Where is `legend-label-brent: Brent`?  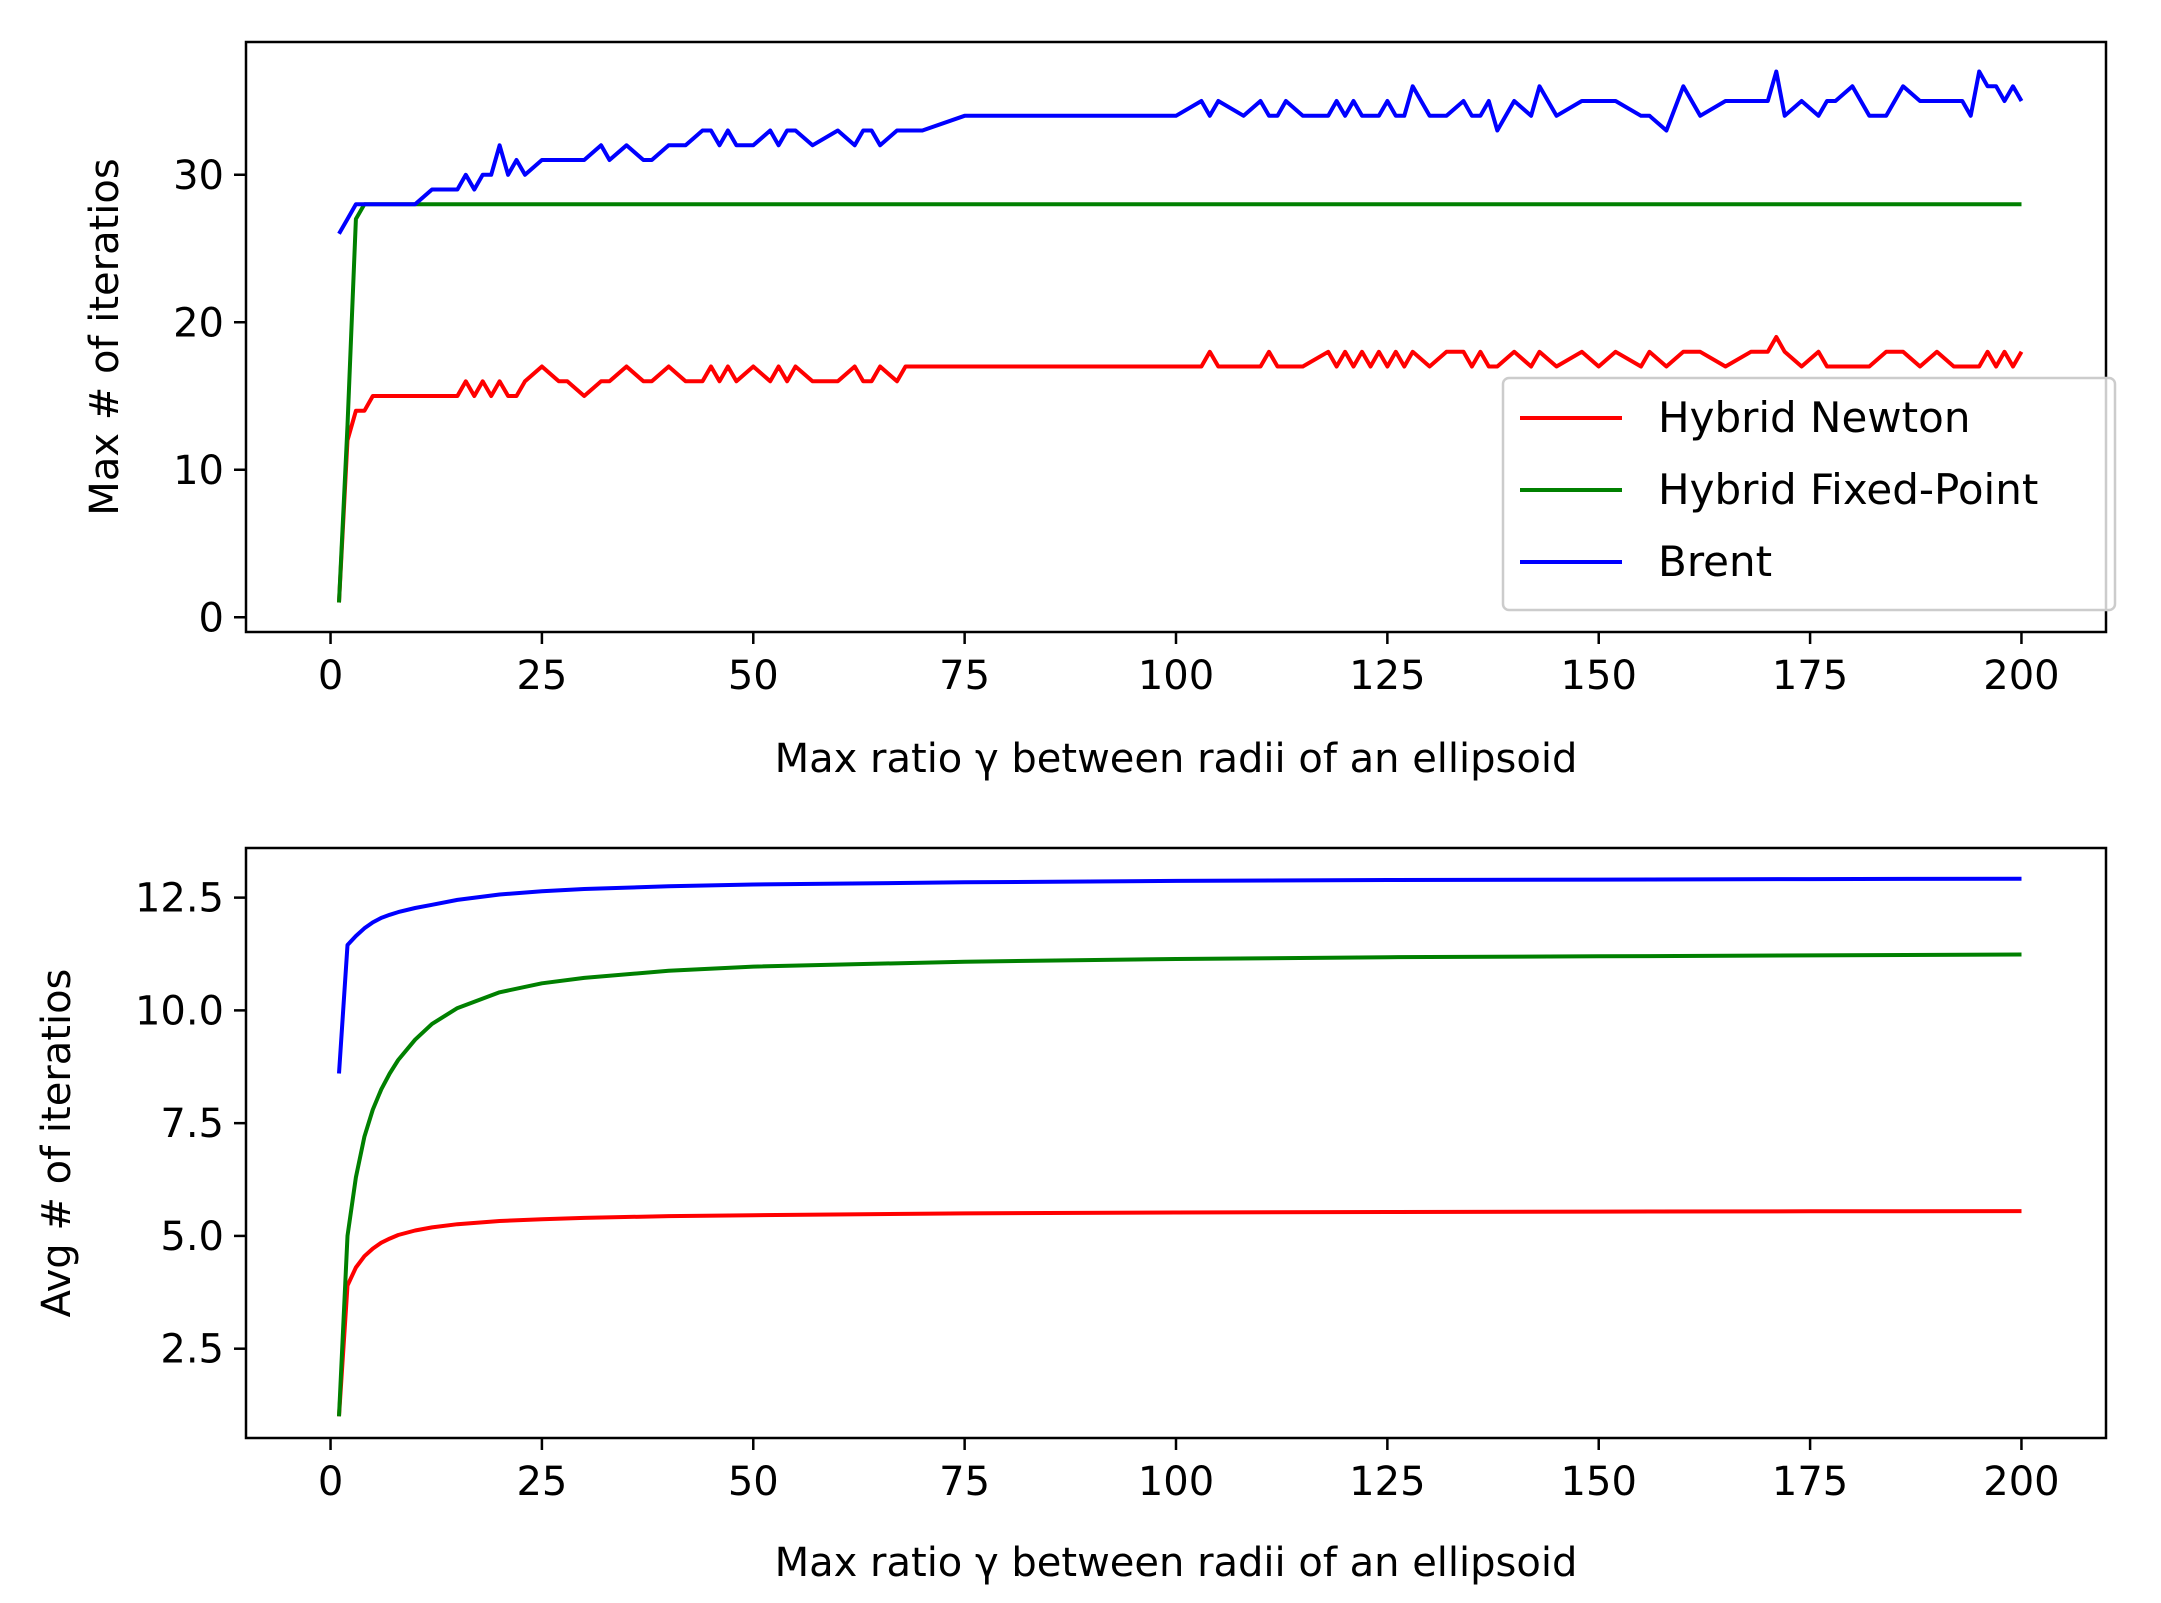
legend-label-brent: Brent is located at coordinates (1715, 561).